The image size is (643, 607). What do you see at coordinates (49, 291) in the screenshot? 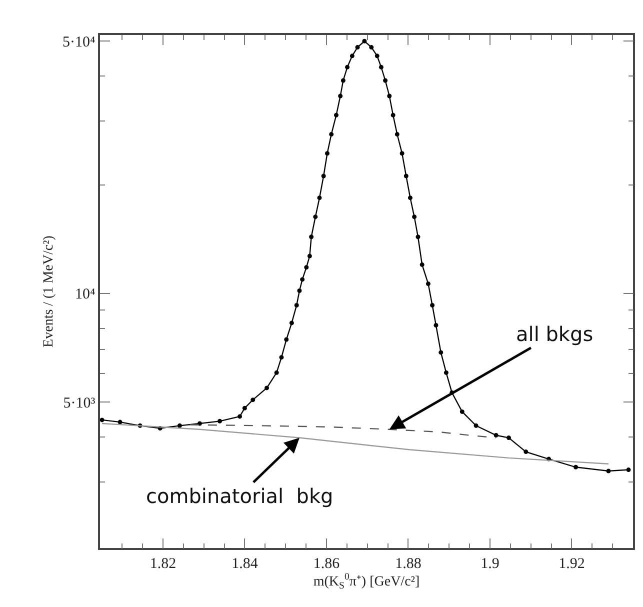
I see `y-axis-title: Events / (1 MeV/c²)` at bounding box center [49, 291].